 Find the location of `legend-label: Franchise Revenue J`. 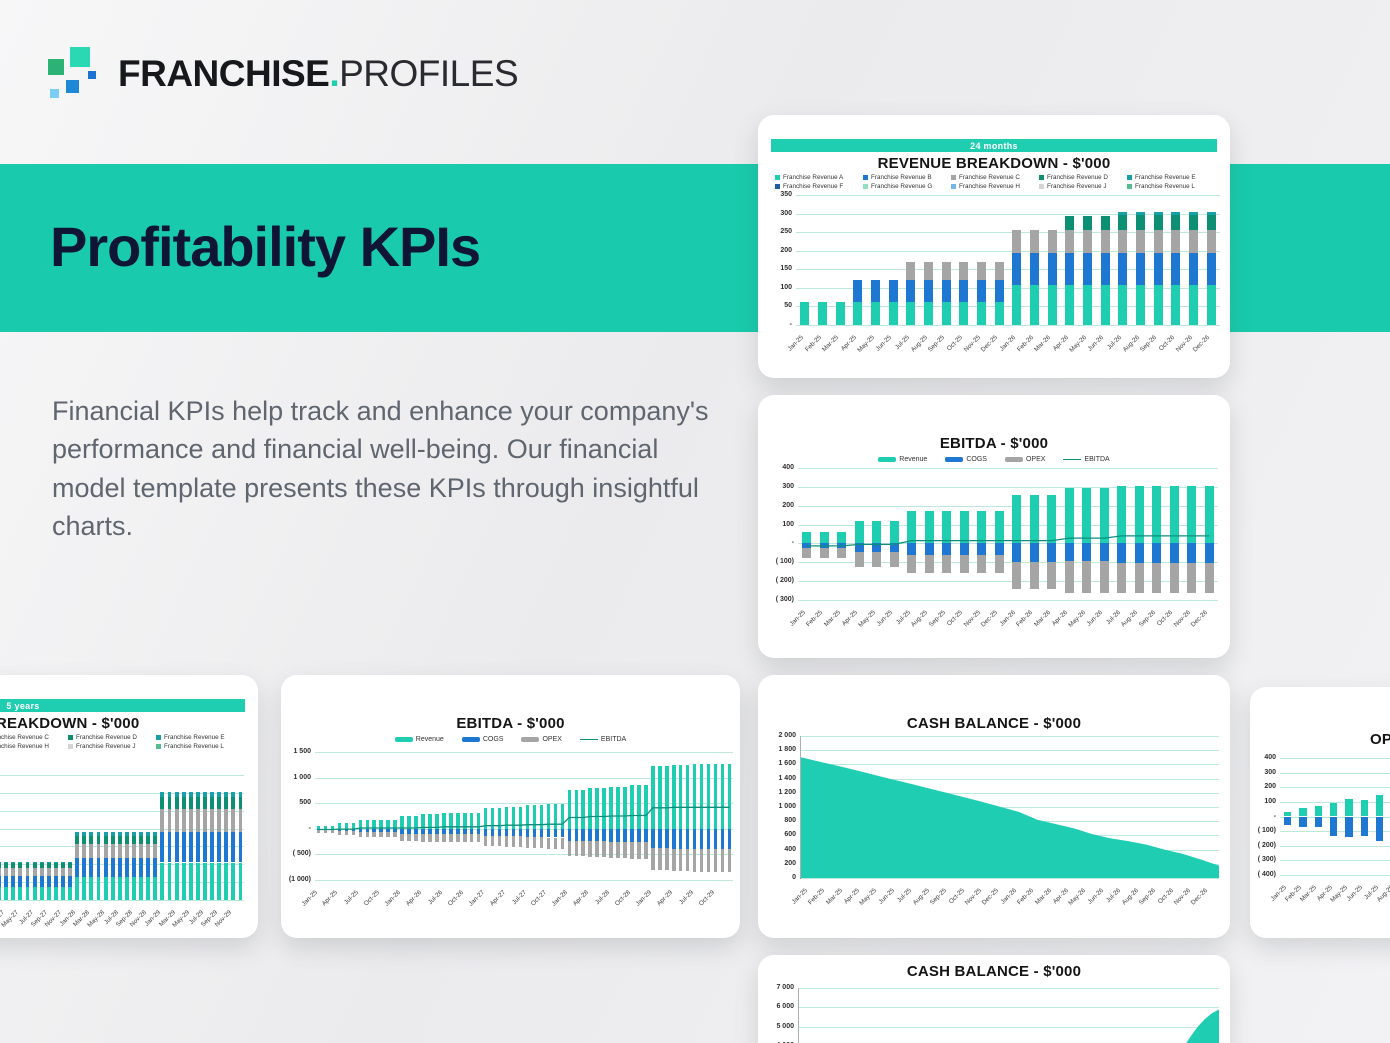

legend-label: Franchise Revenue J is located at coordinates (106, 746).